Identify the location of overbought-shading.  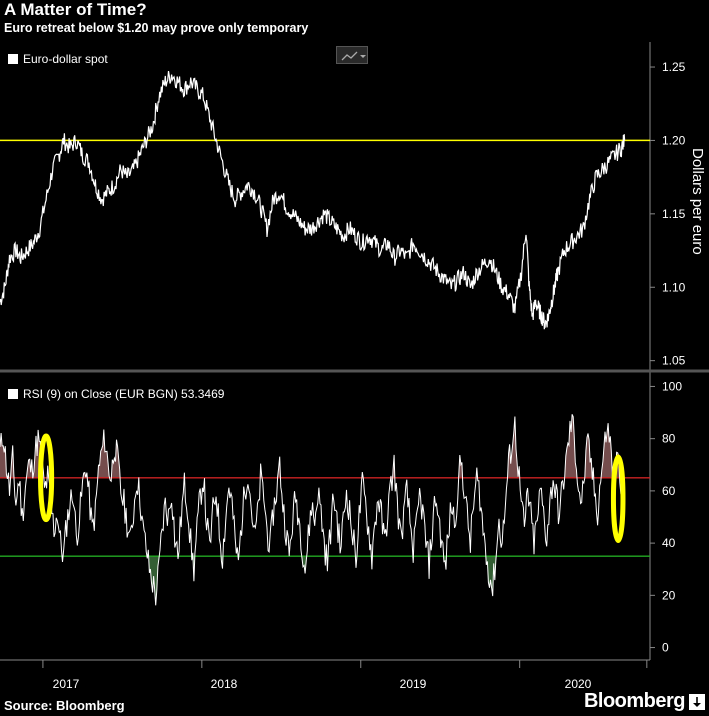
(310, 446).